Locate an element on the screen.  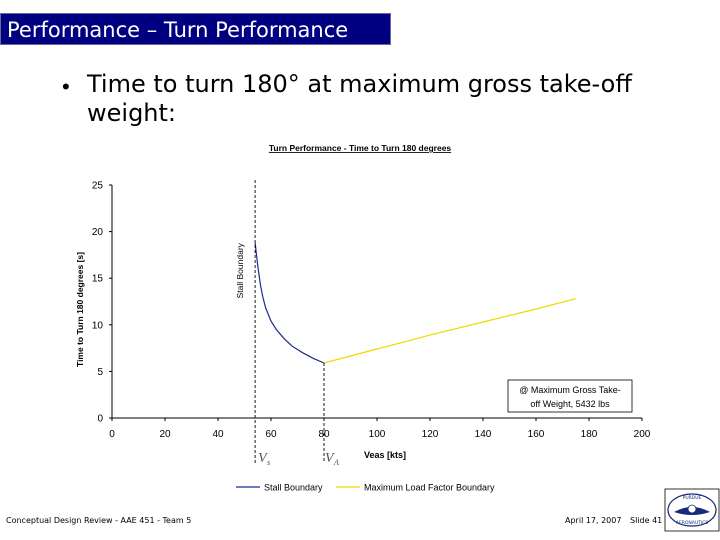
title-bar: Performance – Turn Performance is located at coordinates (195, 29).